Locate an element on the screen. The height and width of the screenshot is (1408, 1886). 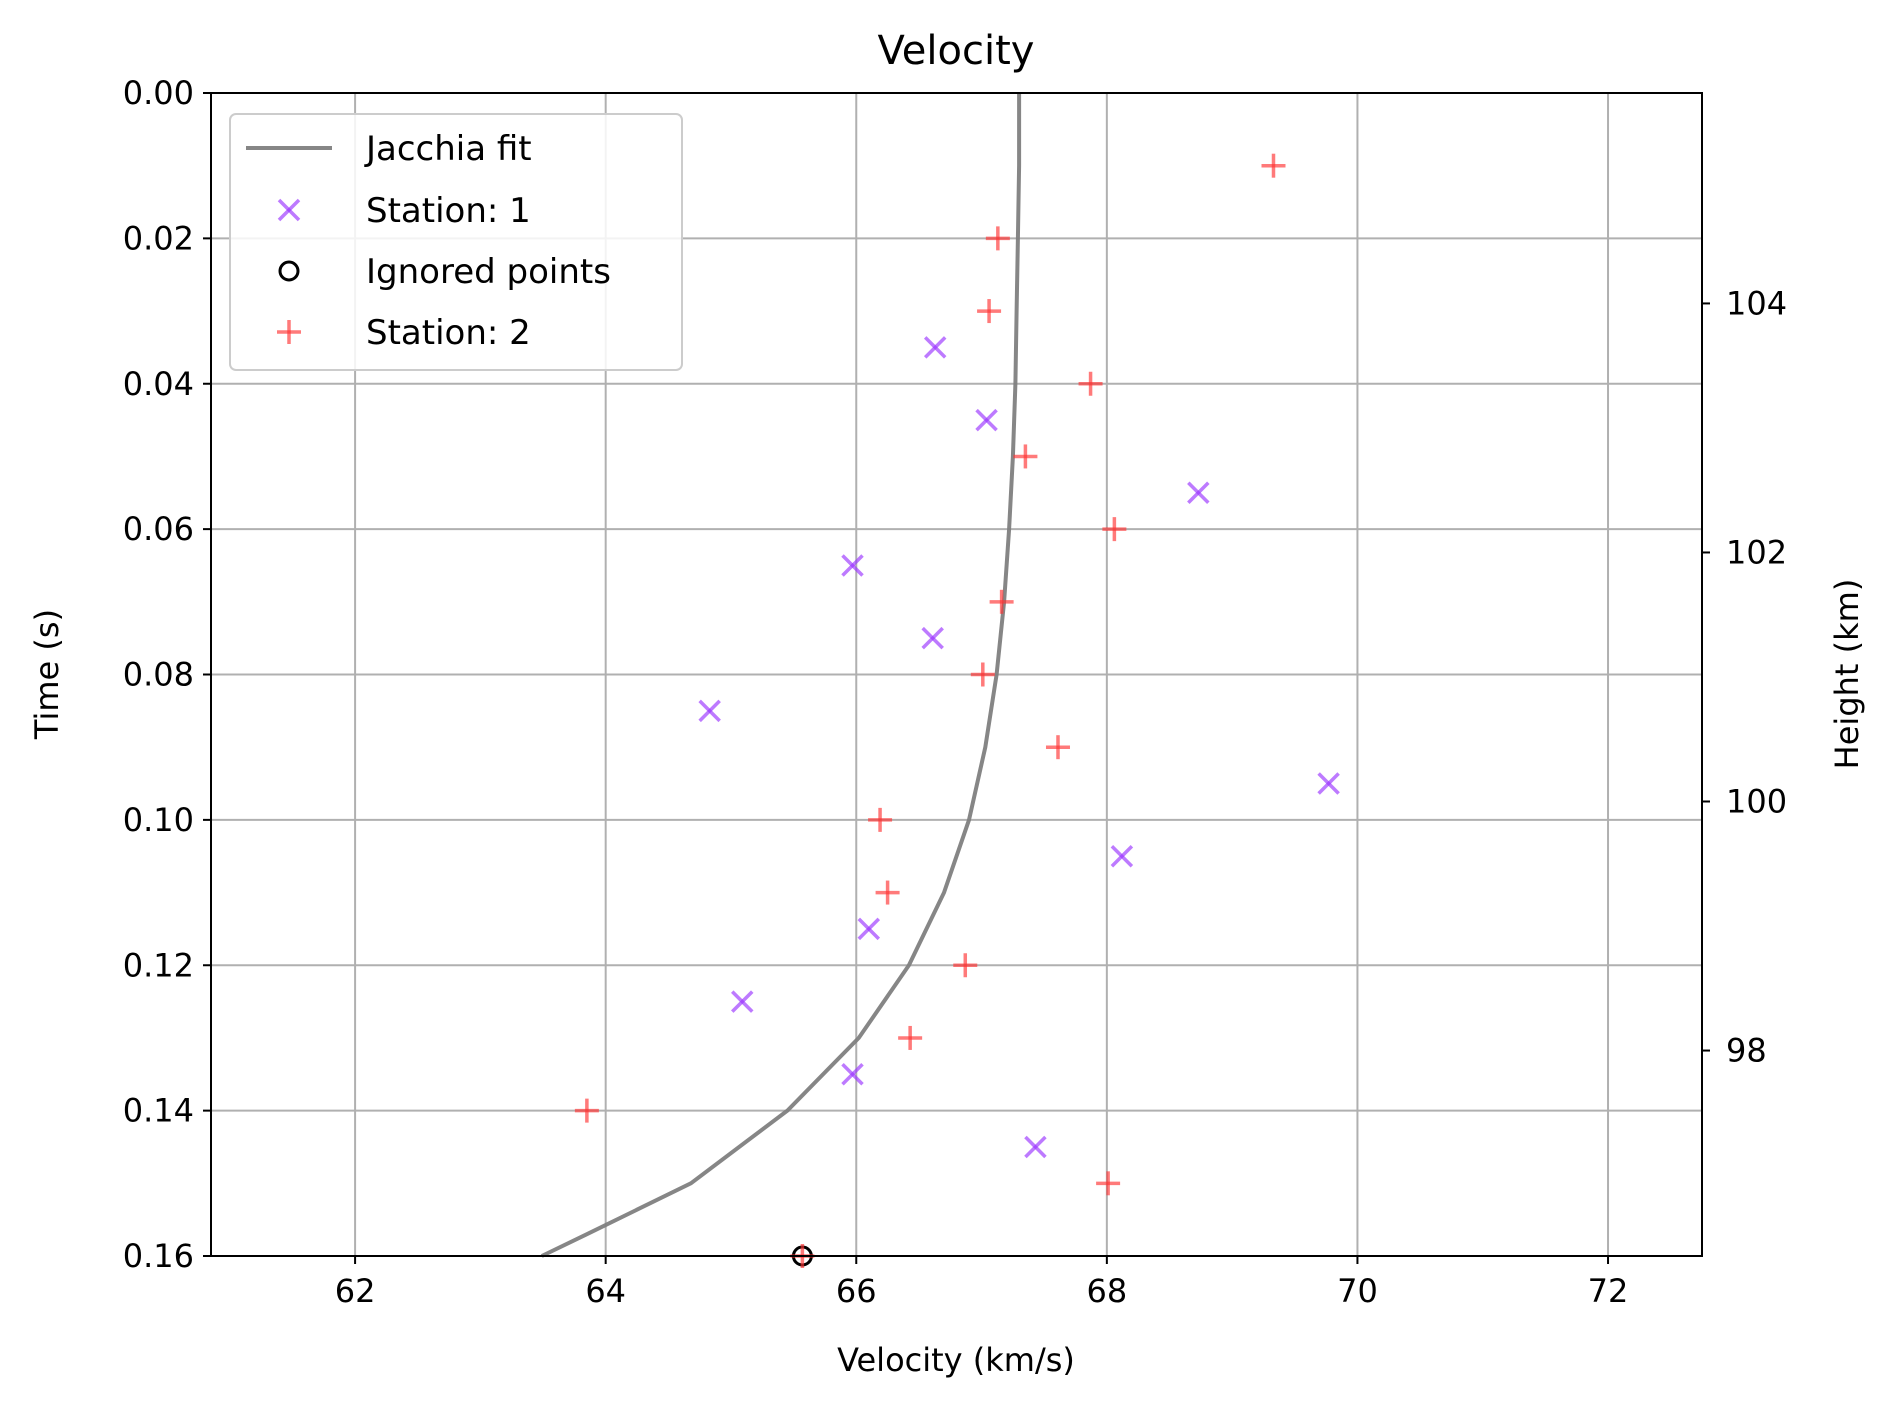
y2-tick-label: 98 is located at coordinates (1746, 1051).